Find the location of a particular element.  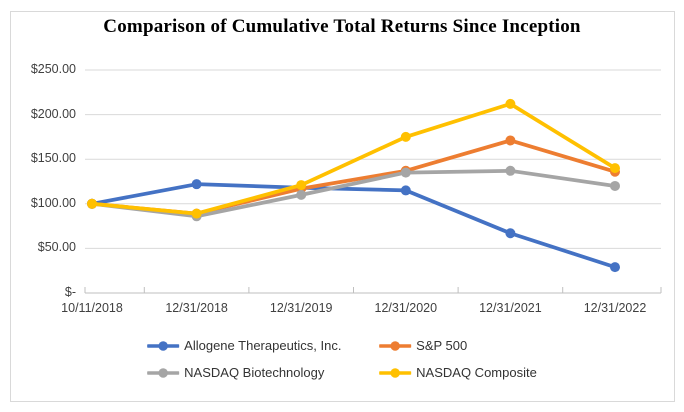

legend-item-nasdaq-composite: NASDAQ Composite is located at coordinates (458, 372).